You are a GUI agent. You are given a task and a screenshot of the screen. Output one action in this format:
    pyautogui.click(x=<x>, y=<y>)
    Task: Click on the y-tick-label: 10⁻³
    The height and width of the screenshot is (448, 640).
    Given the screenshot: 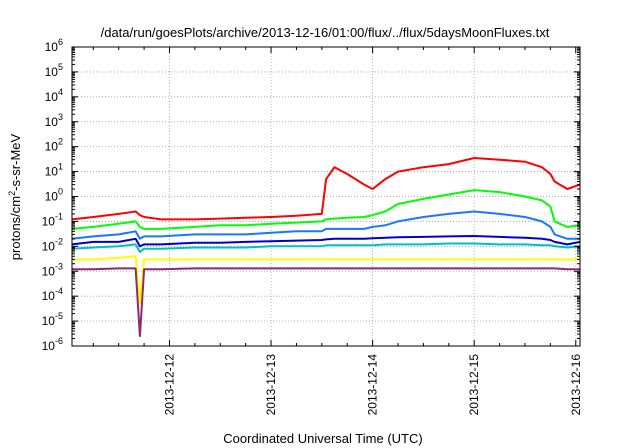 What is the action you would take?
    pyautogui.click(x=52, y=269)
    